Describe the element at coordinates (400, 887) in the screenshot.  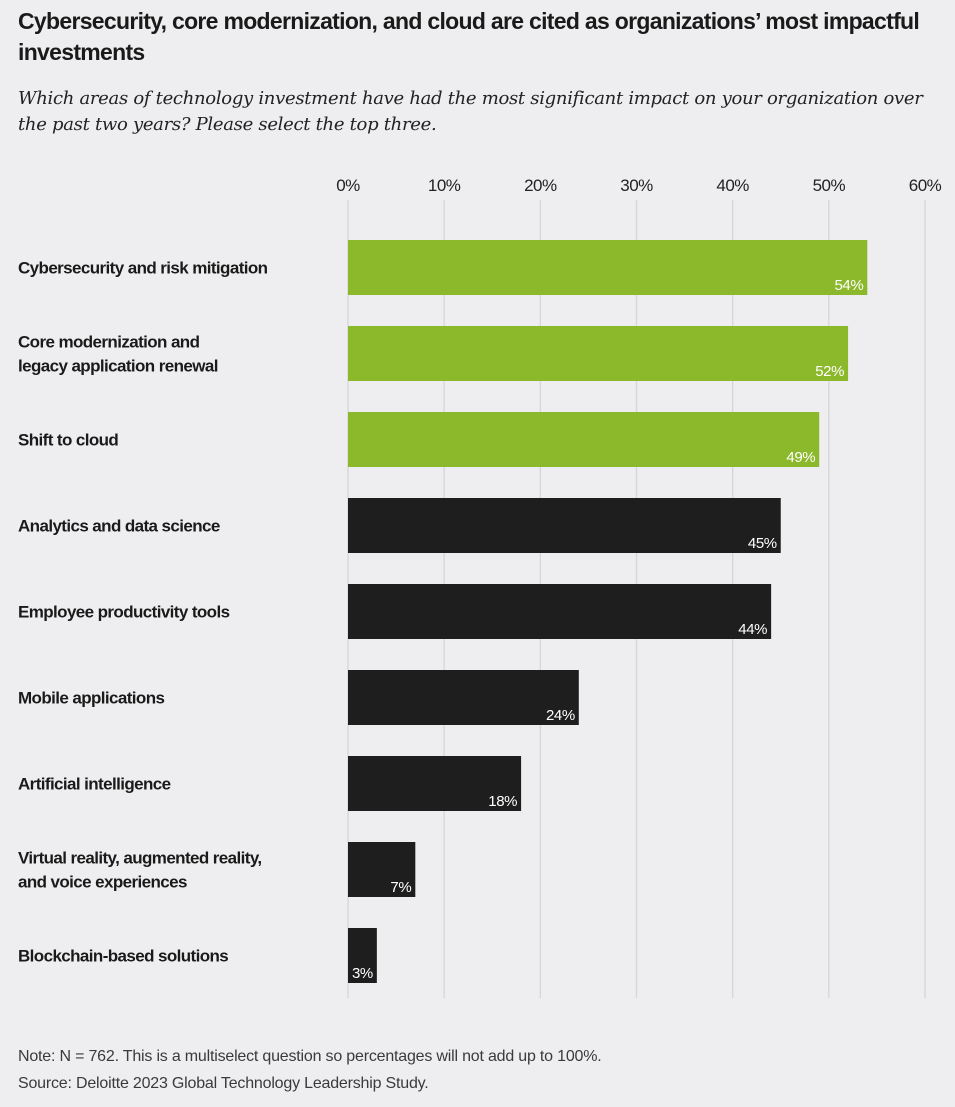
I see `data-label: 7%` at that location.